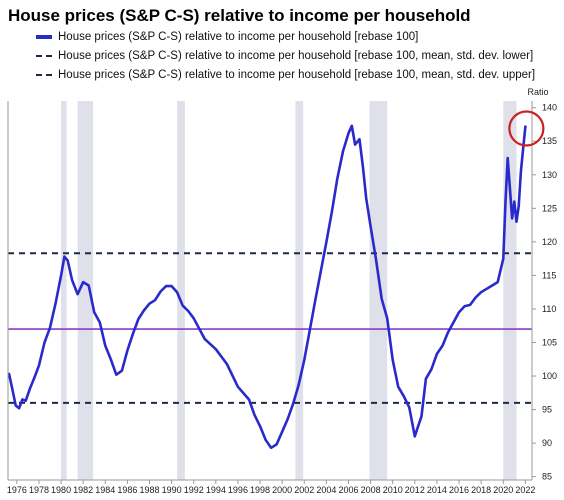 The width and height of the screenshot is (564, 500). I want to click on x-tick-label: 1980, so click(61, 490).